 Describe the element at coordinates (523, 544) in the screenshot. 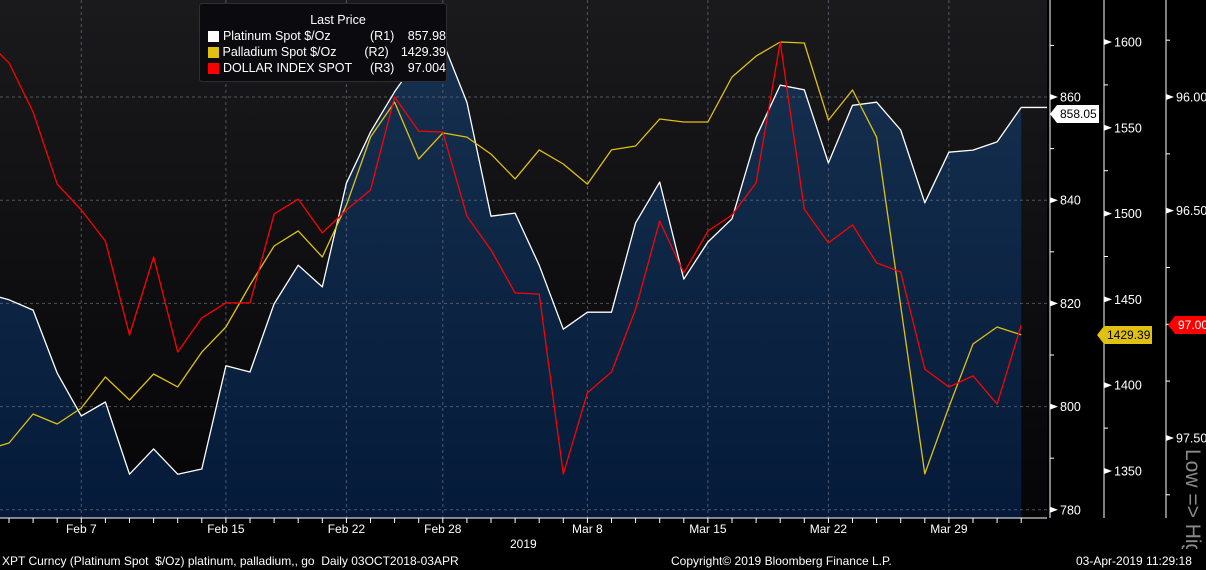

I see `x-axis-year-label: 2019` at that location.